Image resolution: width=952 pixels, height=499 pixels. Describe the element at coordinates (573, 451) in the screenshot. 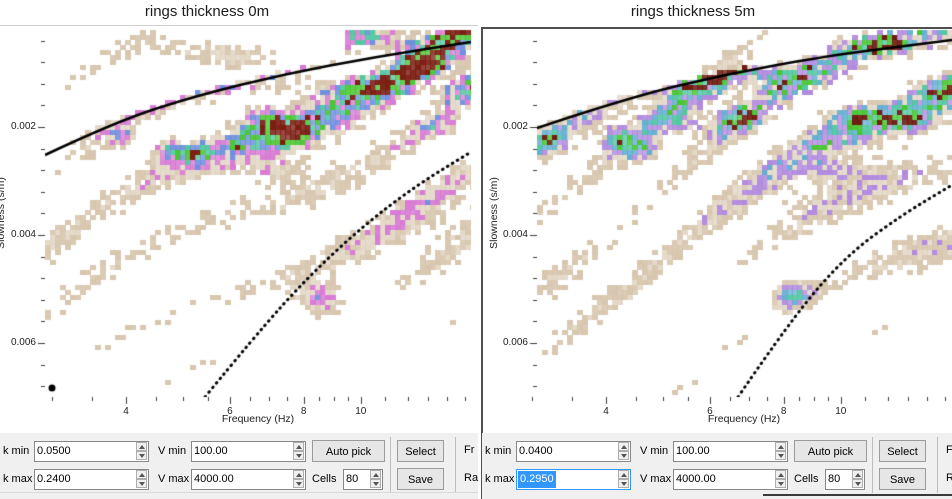

I see `k-min-field: 0.0400` at that location.